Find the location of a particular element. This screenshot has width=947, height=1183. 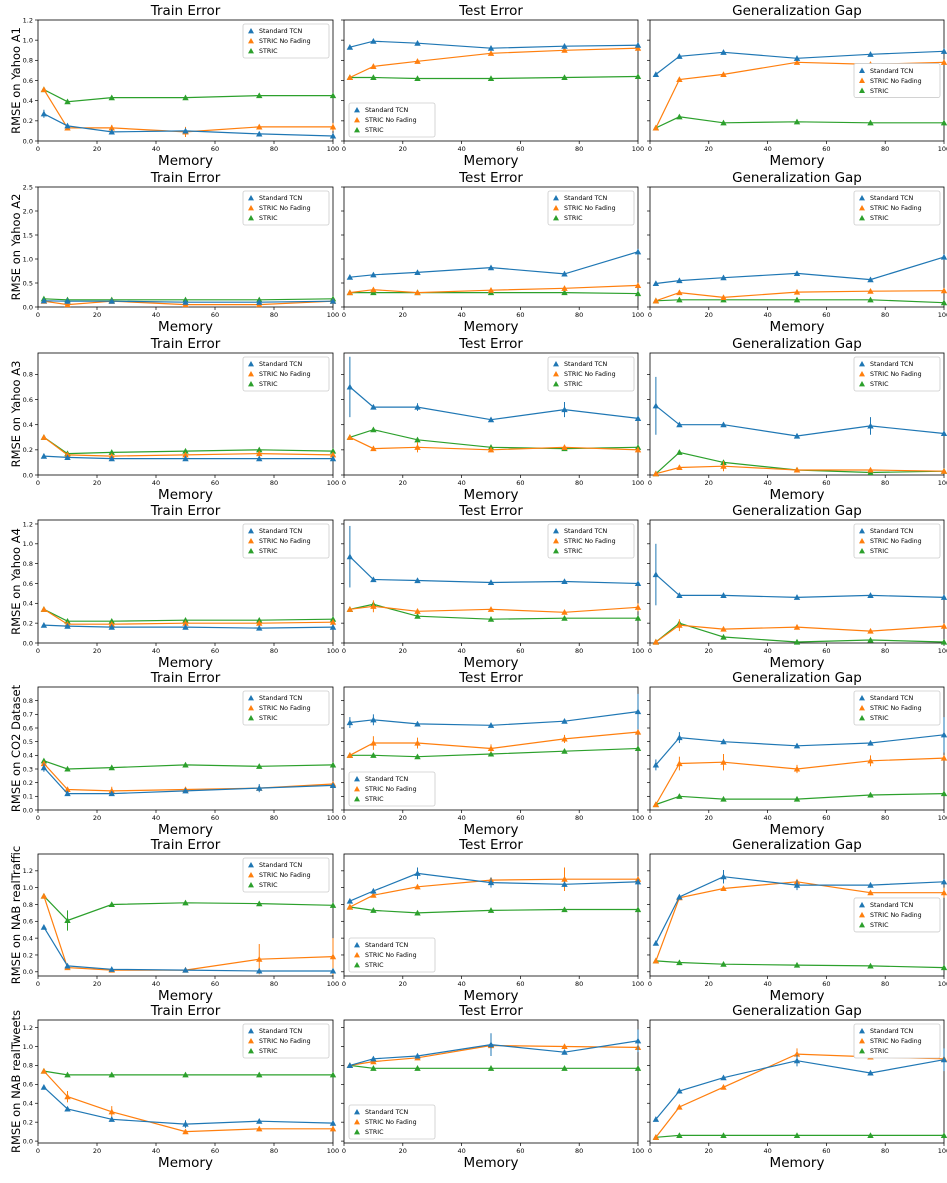

y-axis-label: RMSE on Yahoo A1 is located at coordinates (16, 80).